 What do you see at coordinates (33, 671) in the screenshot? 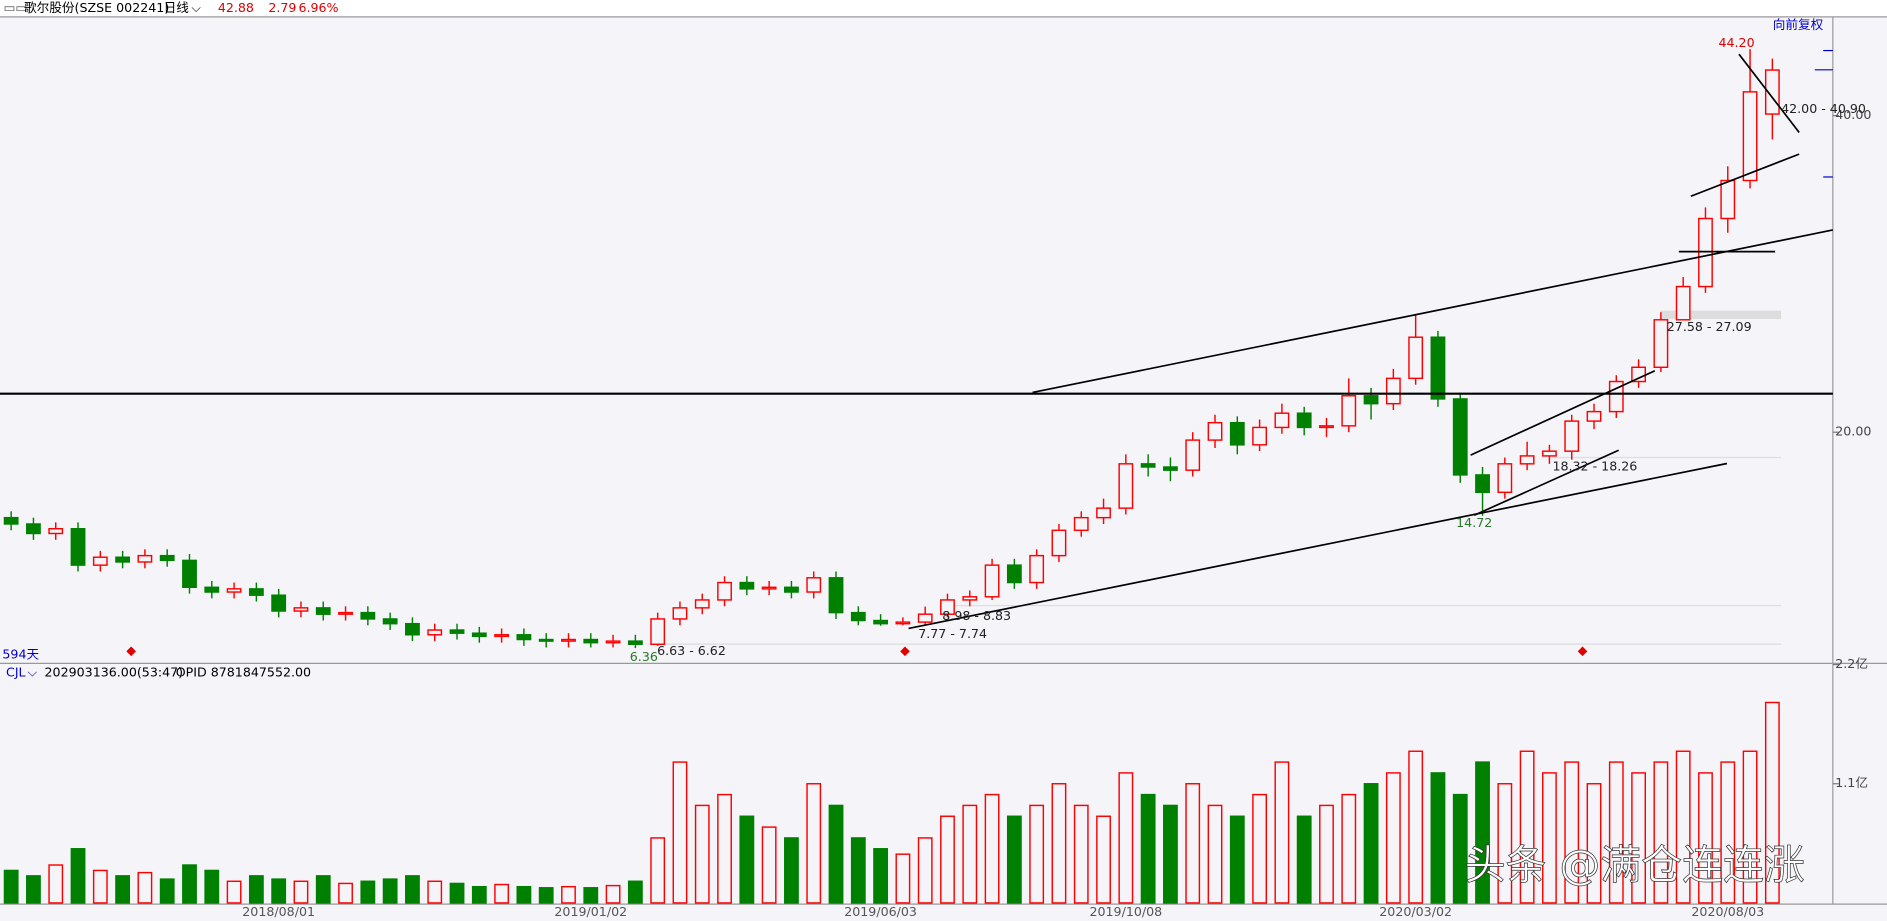
I see `indicator-dropdown: ⌵` at bounding box center [33, 671].